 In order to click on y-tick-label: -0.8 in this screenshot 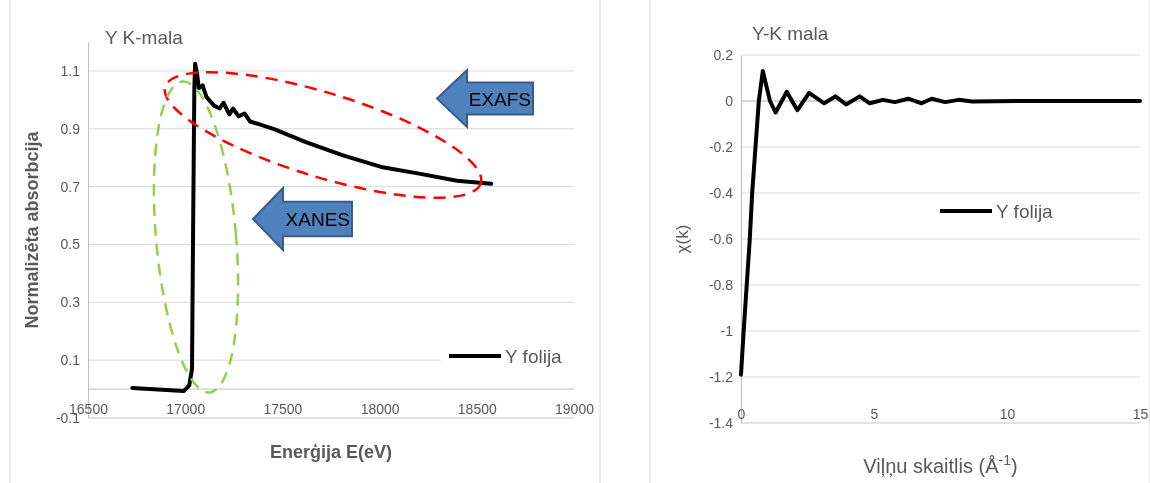, I will do `click(721, 284)`.